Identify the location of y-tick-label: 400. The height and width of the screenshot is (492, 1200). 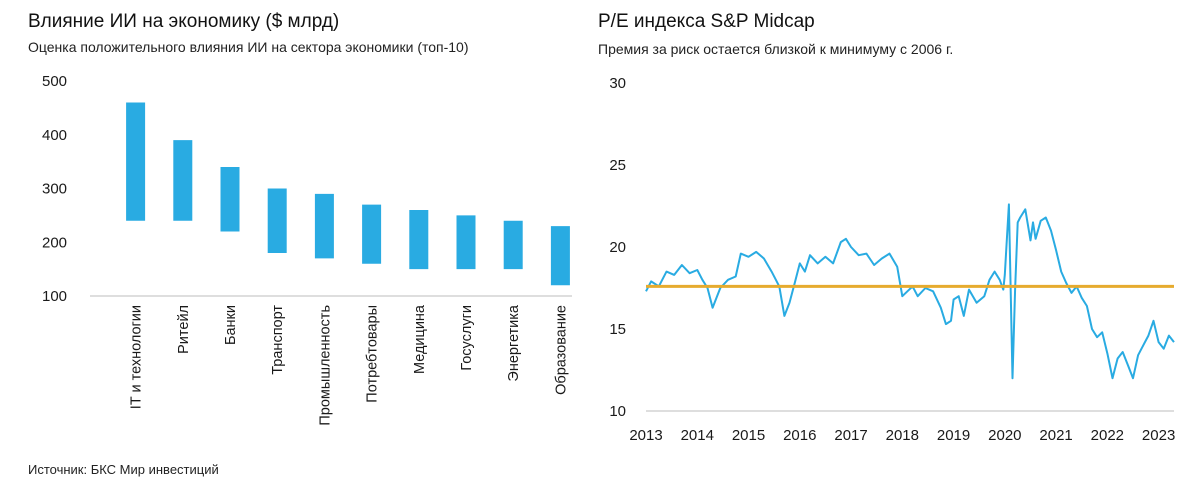
(54, 135).